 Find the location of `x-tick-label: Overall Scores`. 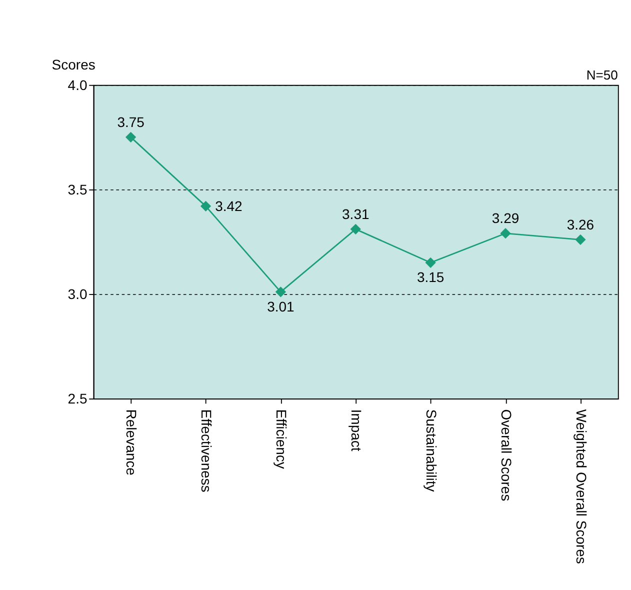

x-tick-label: Overall Scores is located at coordinates (506, 455).